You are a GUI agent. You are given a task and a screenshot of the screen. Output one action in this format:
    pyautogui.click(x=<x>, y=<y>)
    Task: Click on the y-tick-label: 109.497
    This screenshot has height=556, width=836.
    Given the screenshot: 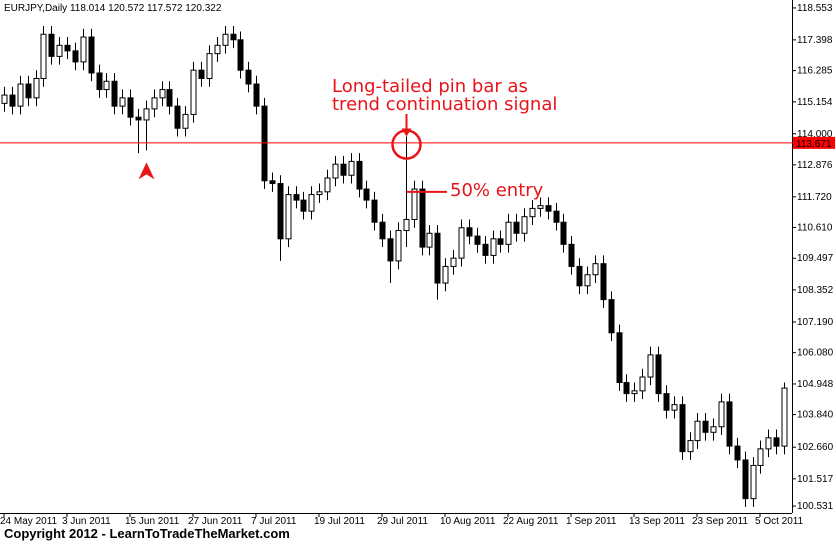 What is the action you would take?
    pyautogui.click(x=815, y=258)
    